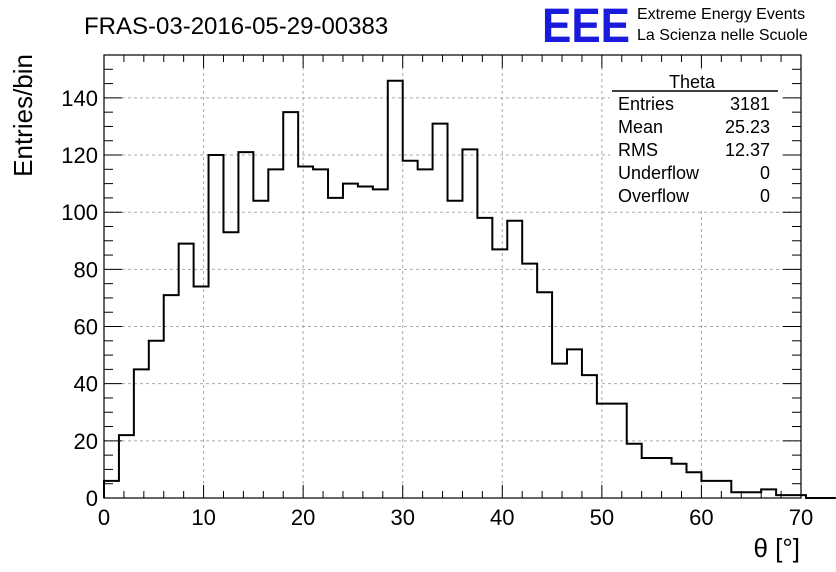 The height and width of the screenshot is (572, 836). I want to click on logo-line-1: Extreme Energy Events, so click(721, 14).